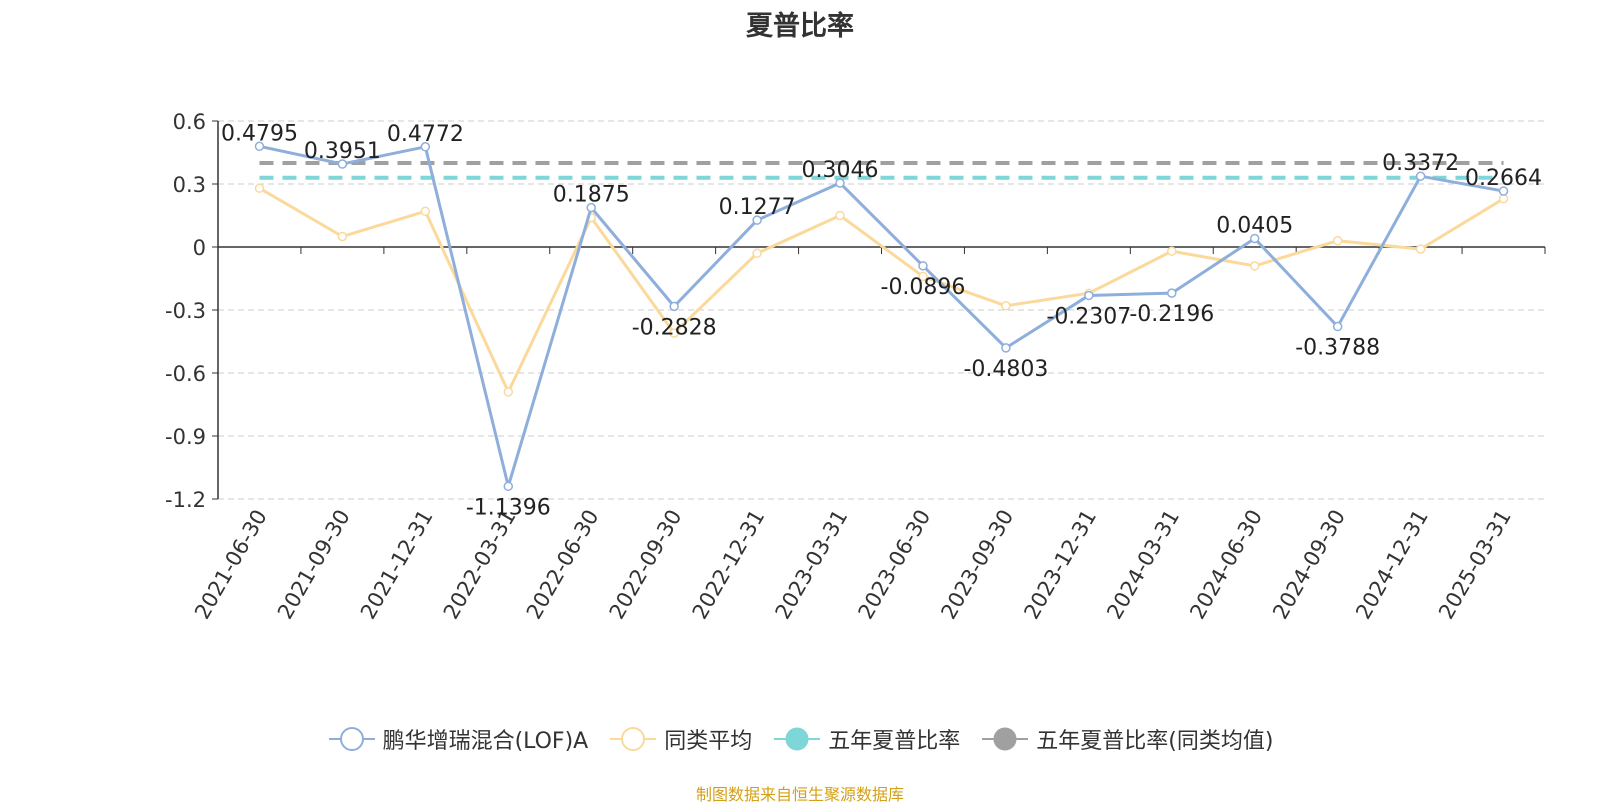  I want to click on x-tick-label: 2024-12-31, so click(1392, 565).